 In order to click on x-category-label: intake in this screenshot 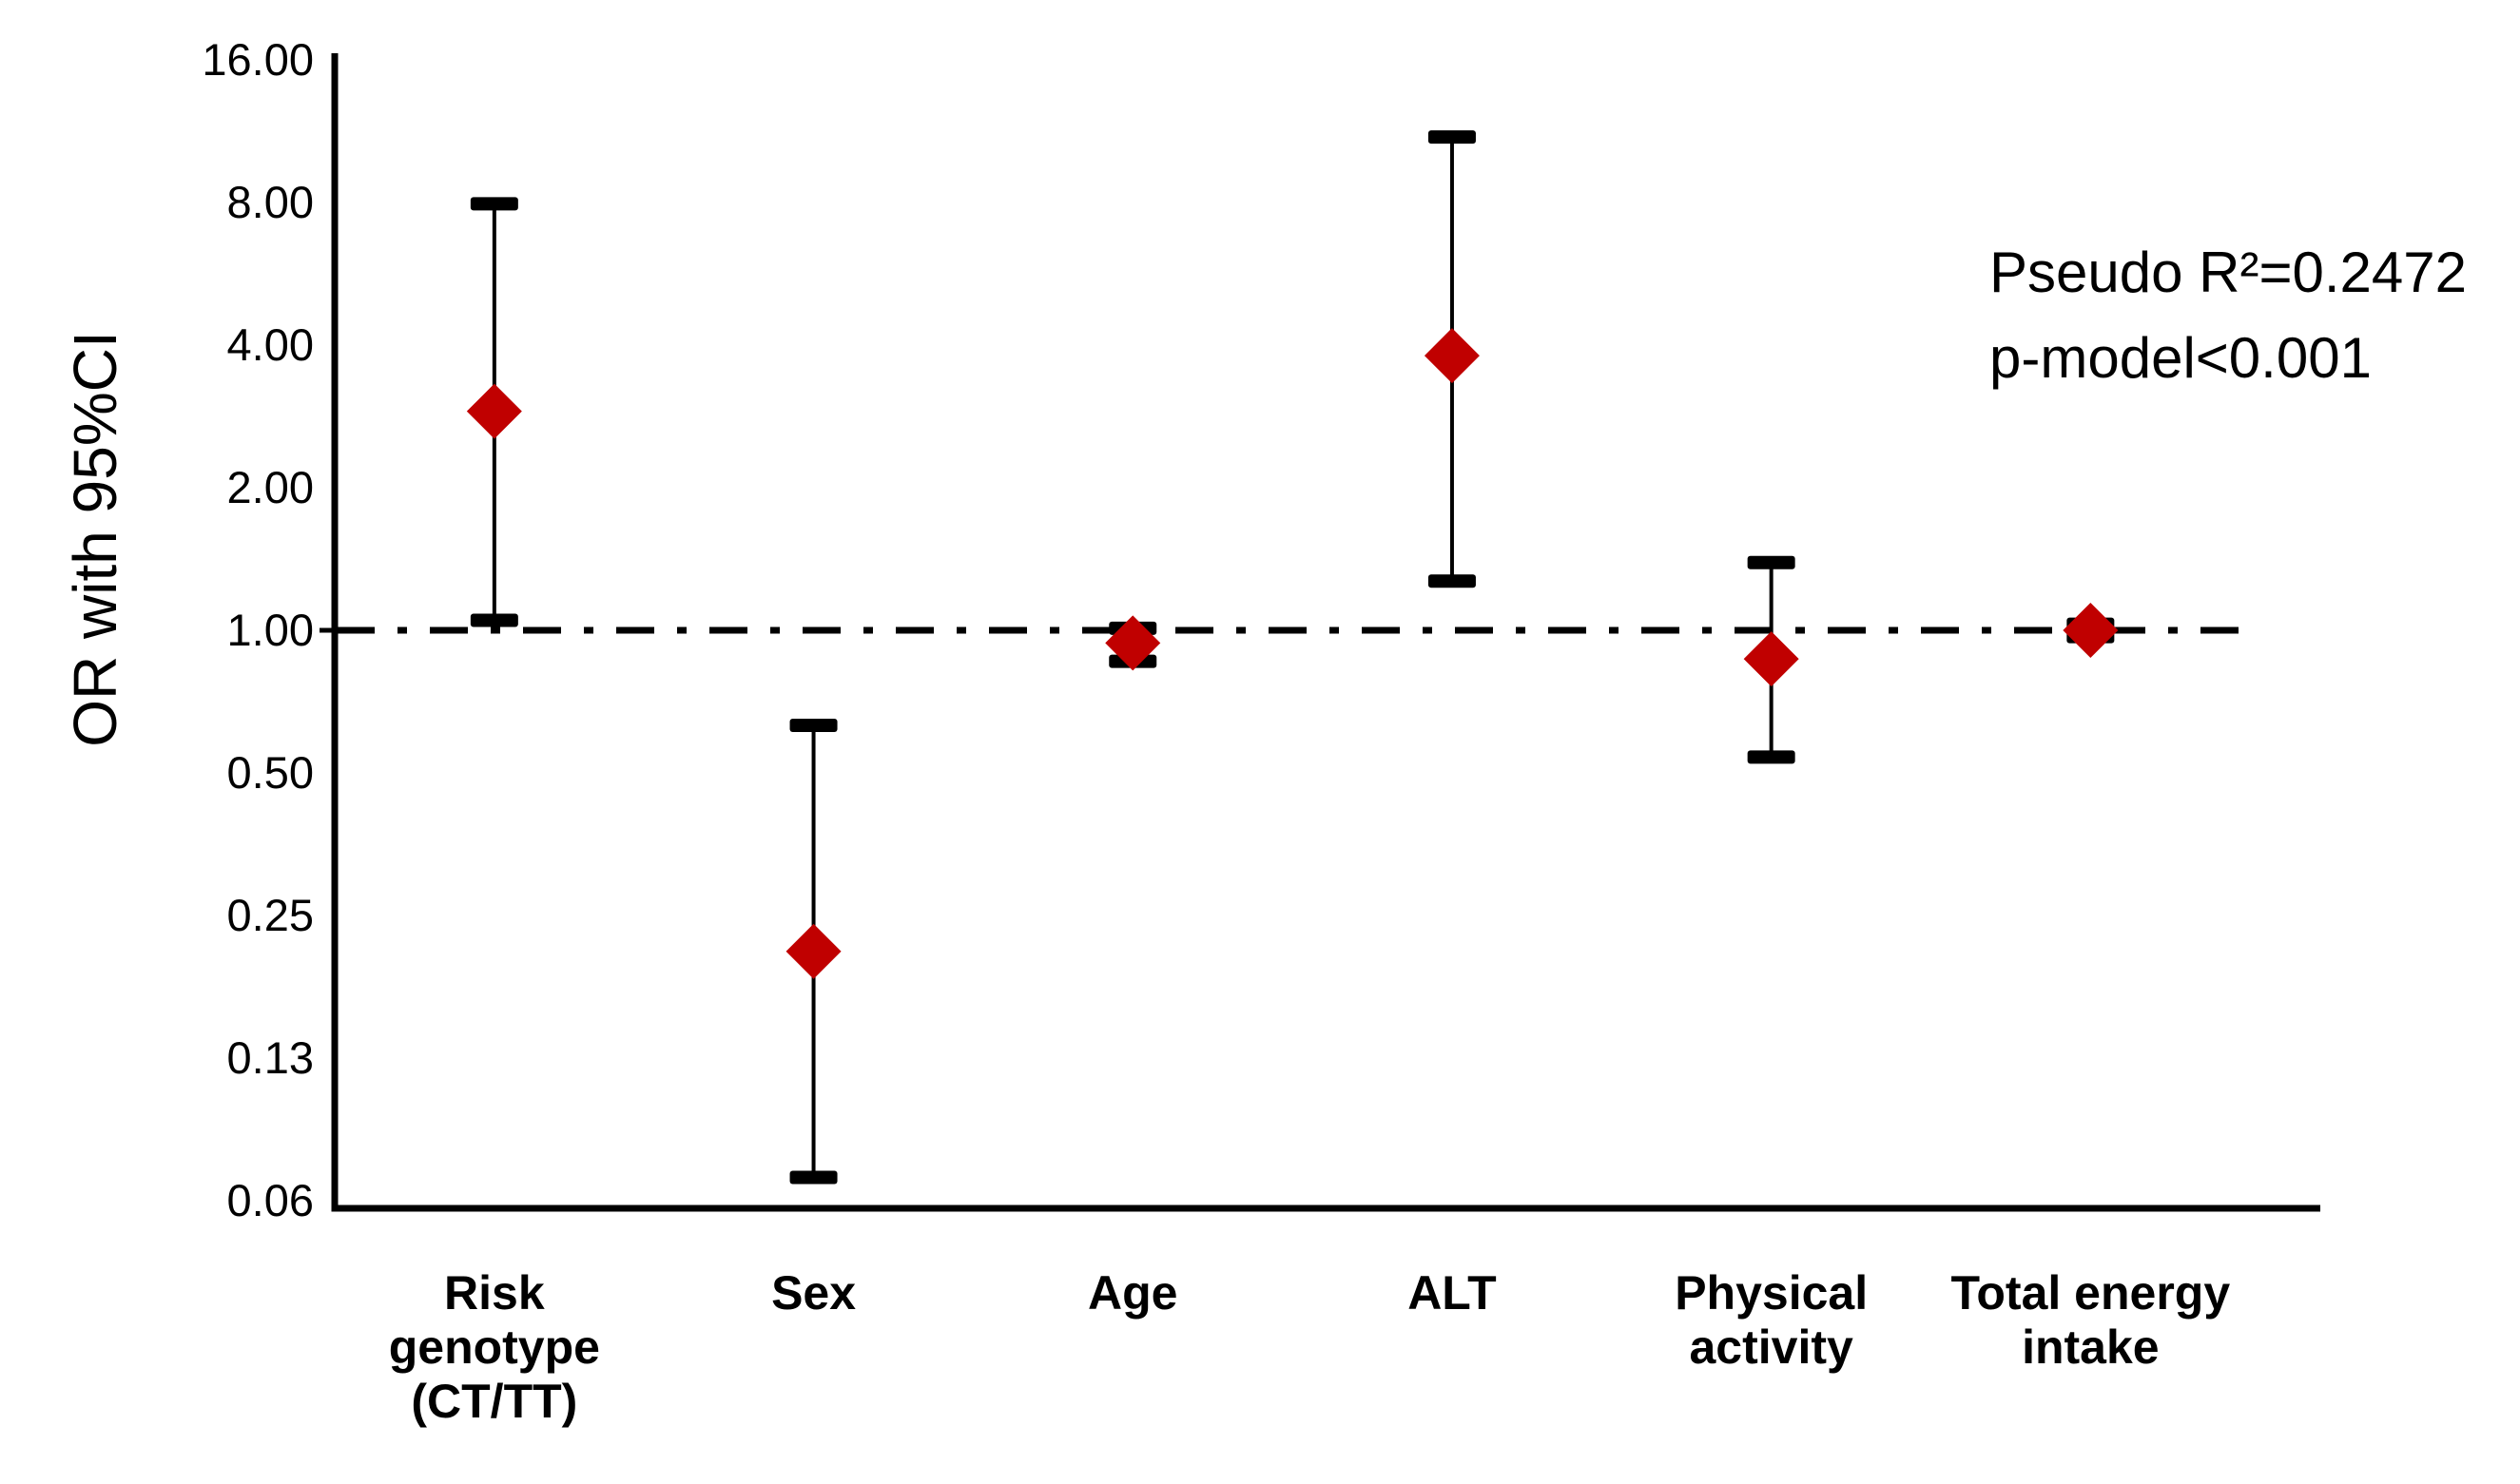, I will do `click(2091, 1347)`.